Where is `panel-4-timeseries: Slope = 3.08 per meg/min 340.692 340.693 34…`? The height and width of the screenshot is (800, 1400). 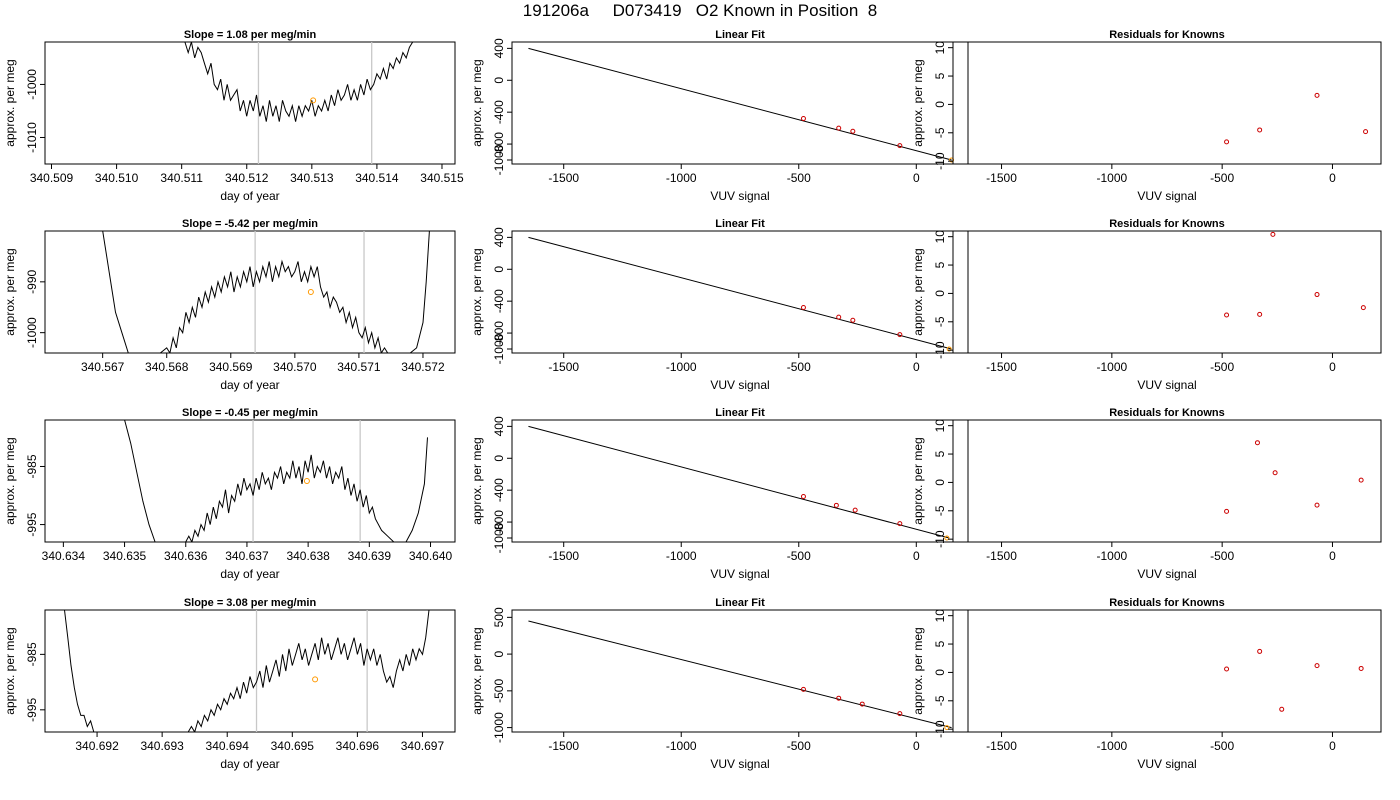 panel-4-timeseries: Slope = 3.08 per meg/min 340.692 340.693 34… is located at coordinates (229, 684).